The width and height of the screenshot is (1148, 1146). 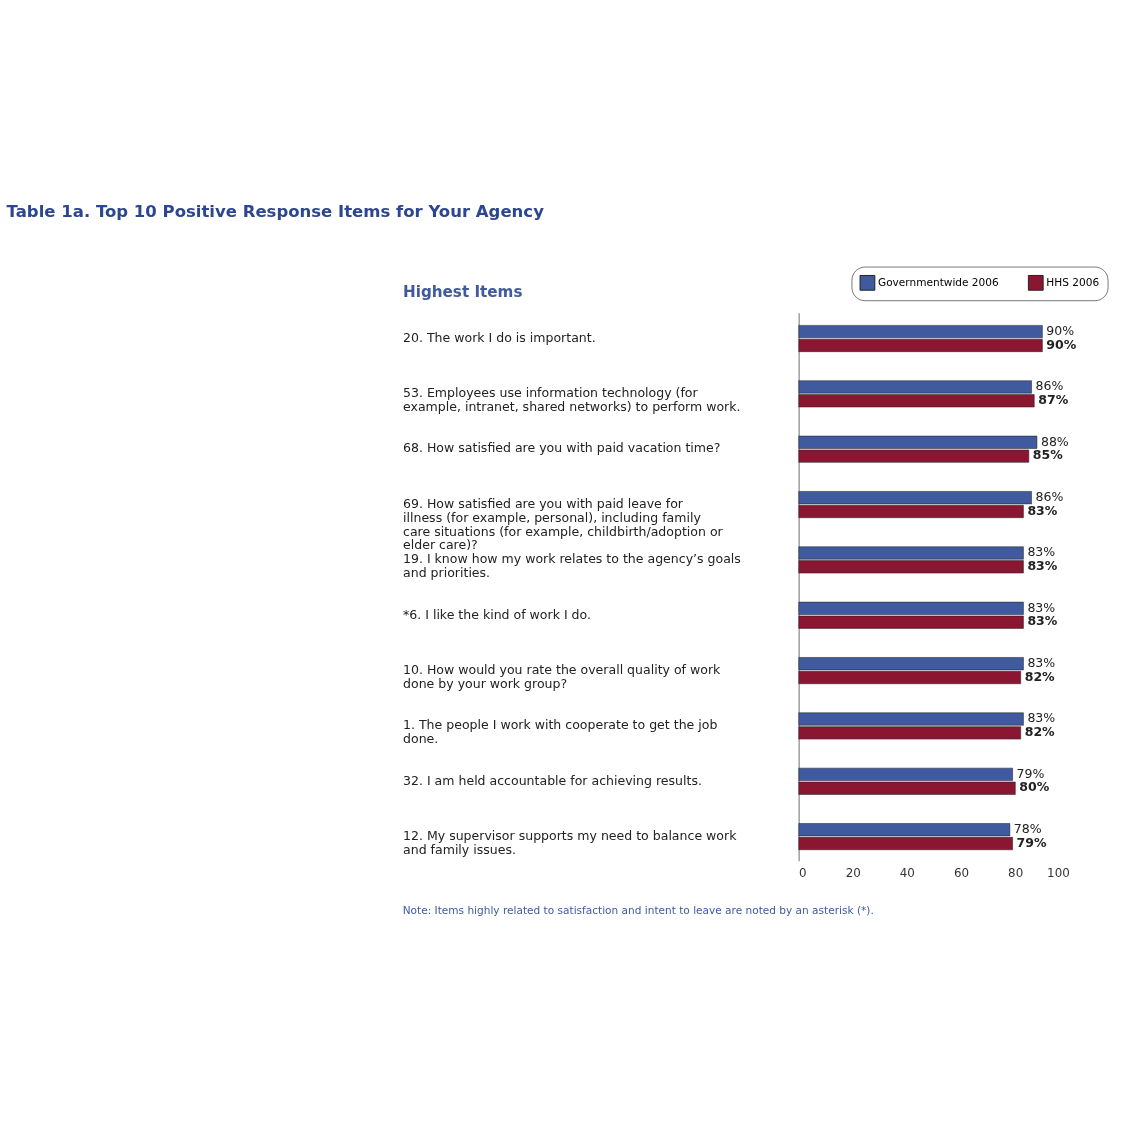 What do you see at coordinates (560, 732) in the screenshot?
I see `y-tick-label: 1. The people I work with cooperate to get the job done.` at bounding box center [560, 732].